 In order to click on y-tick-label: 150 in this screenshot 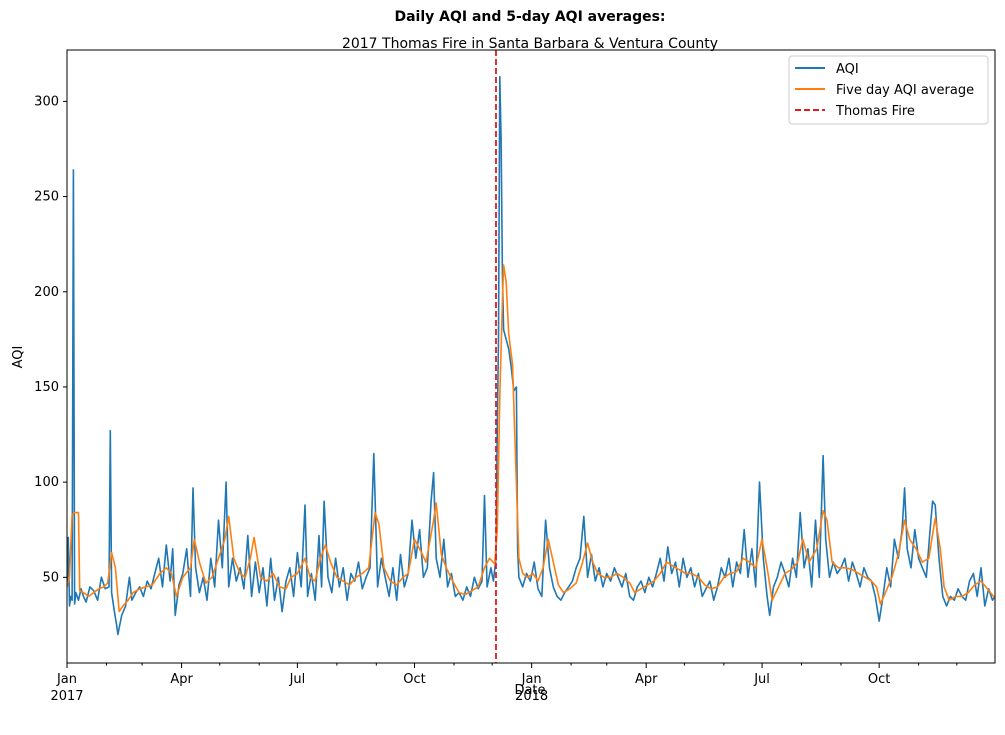, I will do `click(46, 387)`.